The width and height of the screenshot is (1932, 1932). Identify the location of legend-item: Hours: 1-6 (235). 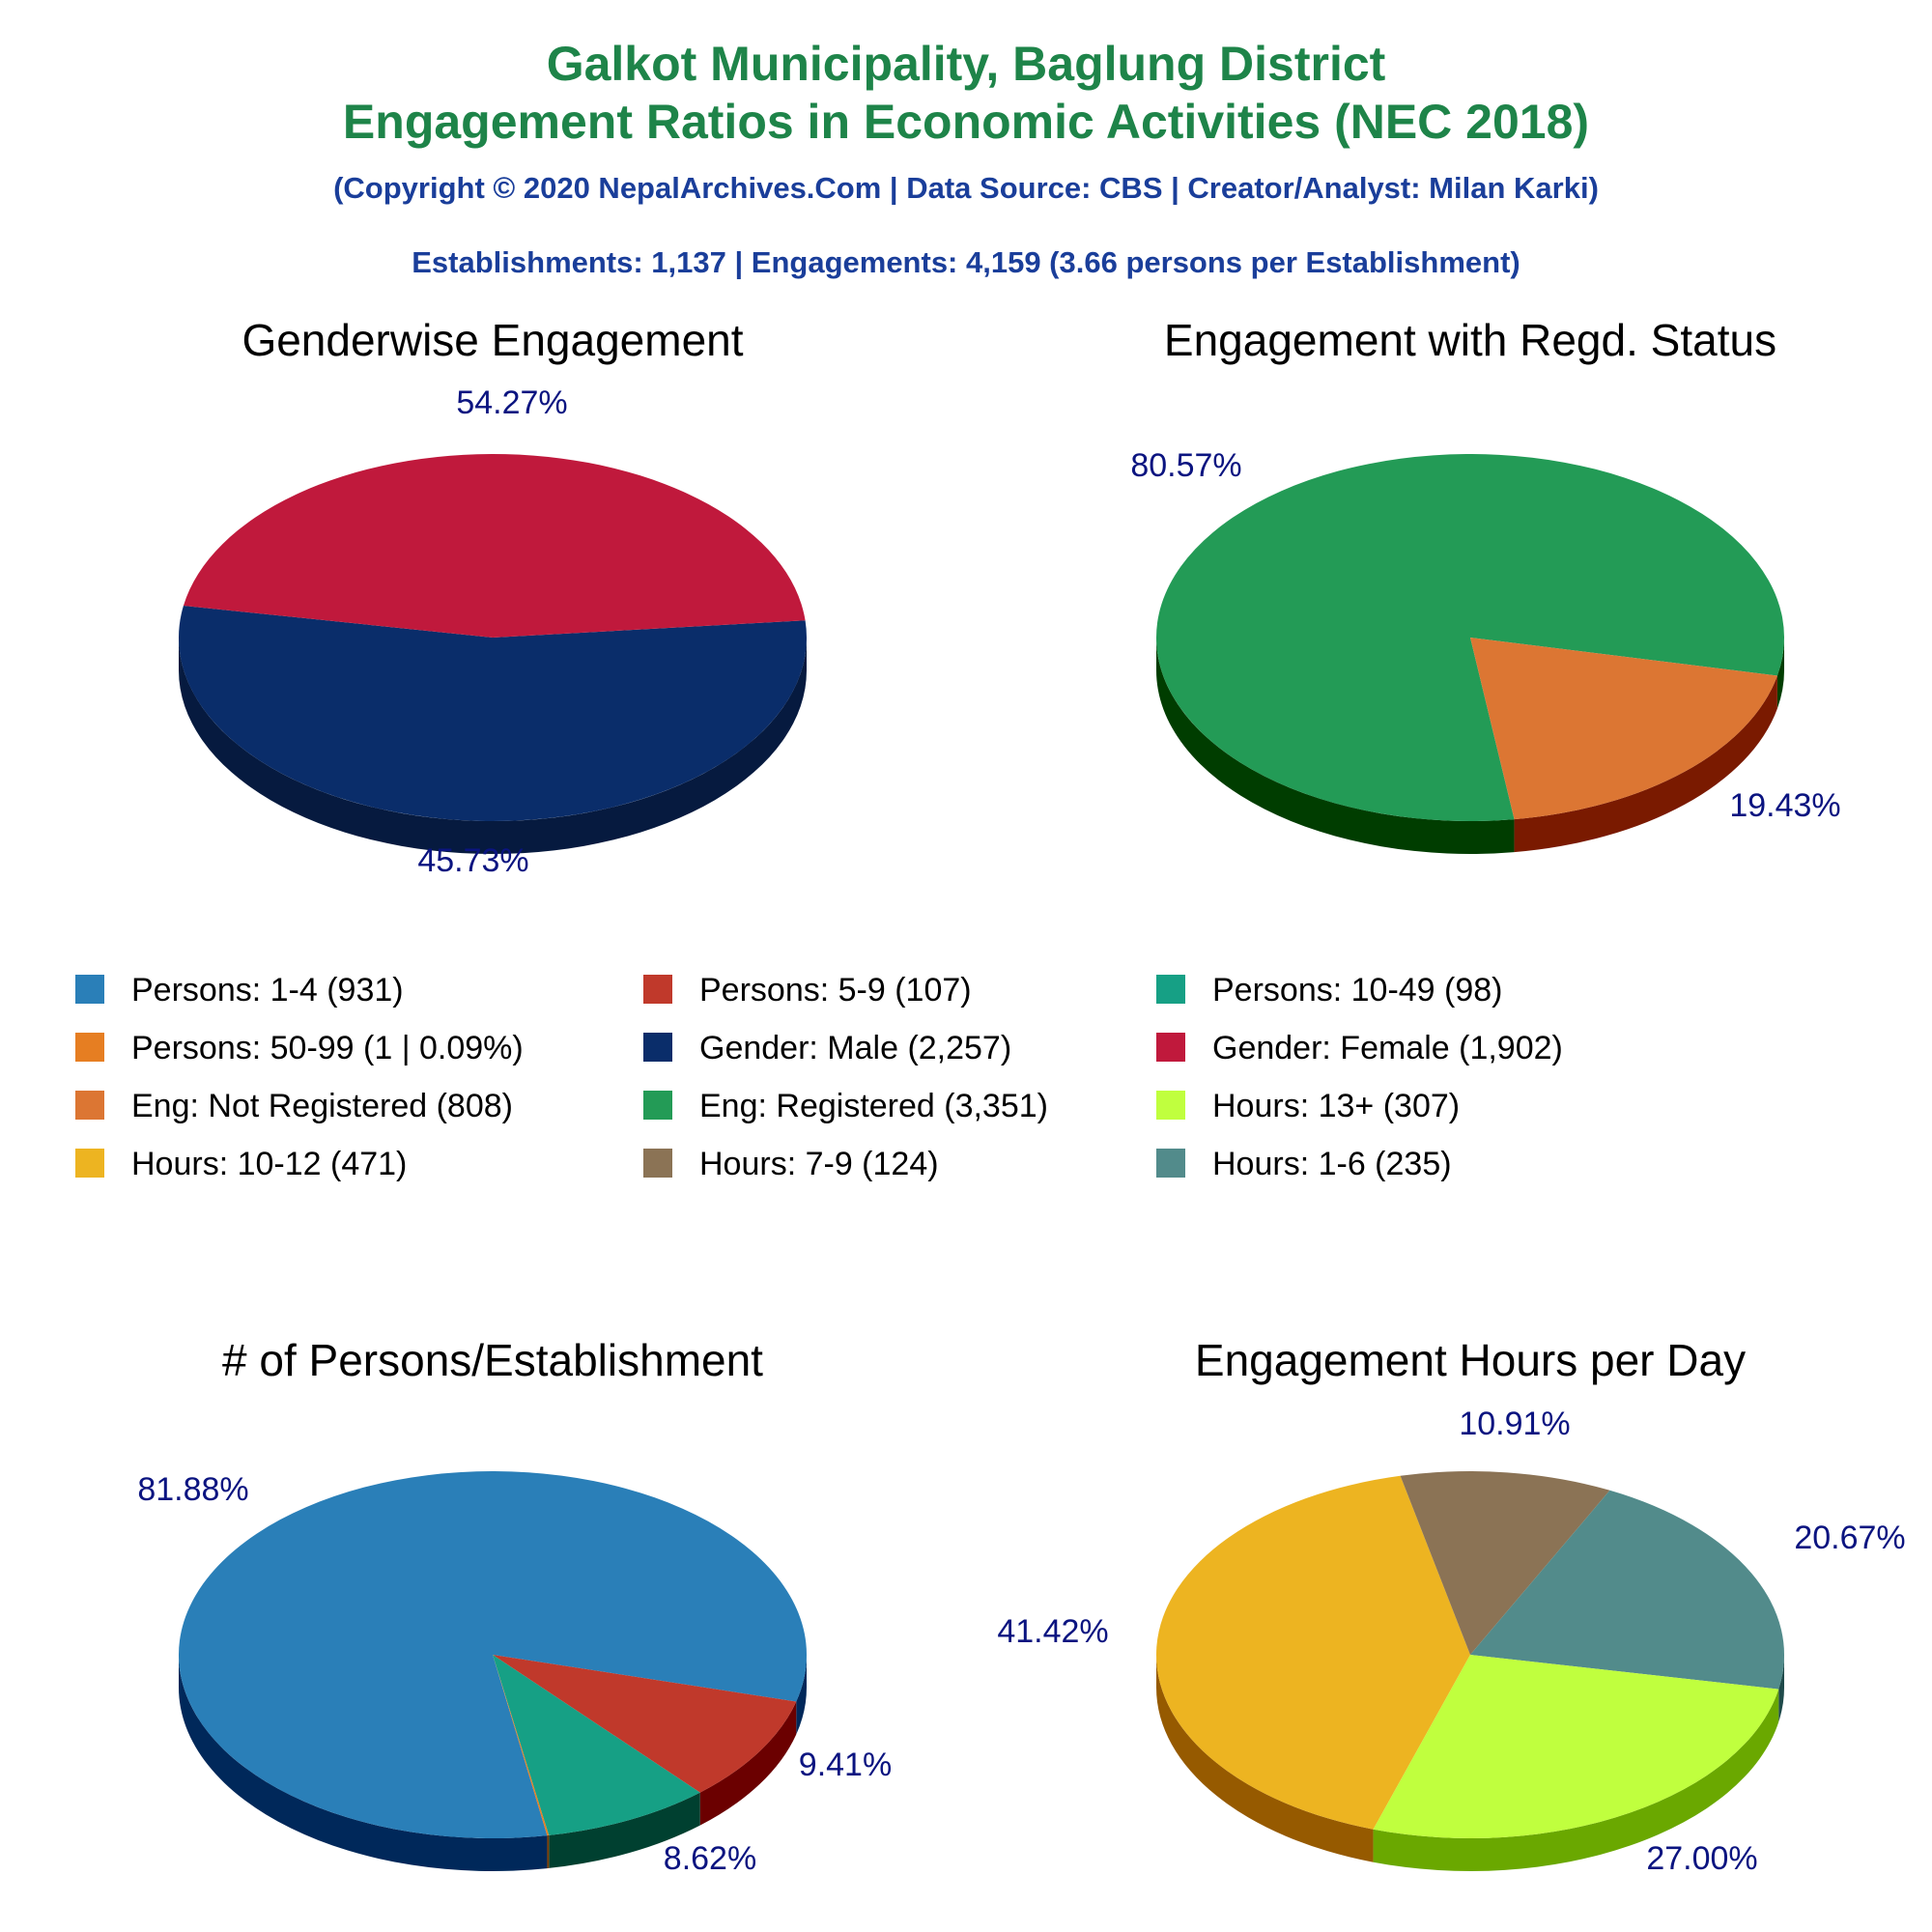
(1304, 1164).